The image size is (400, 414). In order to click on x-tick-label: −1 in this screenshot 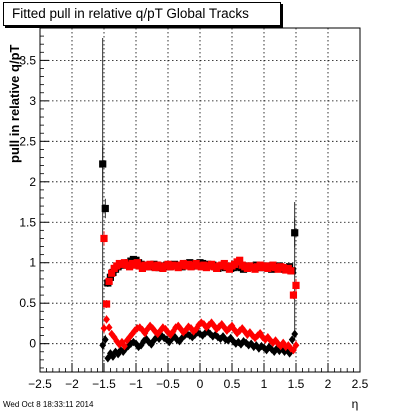, I will do `click(136, 384)`.